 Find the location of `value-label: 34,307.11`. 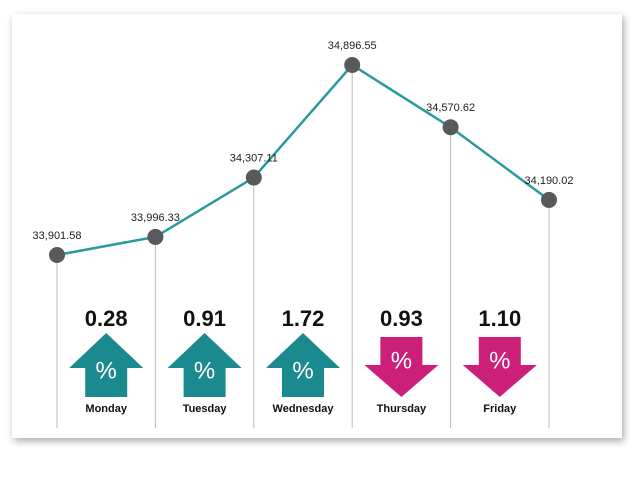

value-label: 34,307.11 is located at coordinates (254, 158).